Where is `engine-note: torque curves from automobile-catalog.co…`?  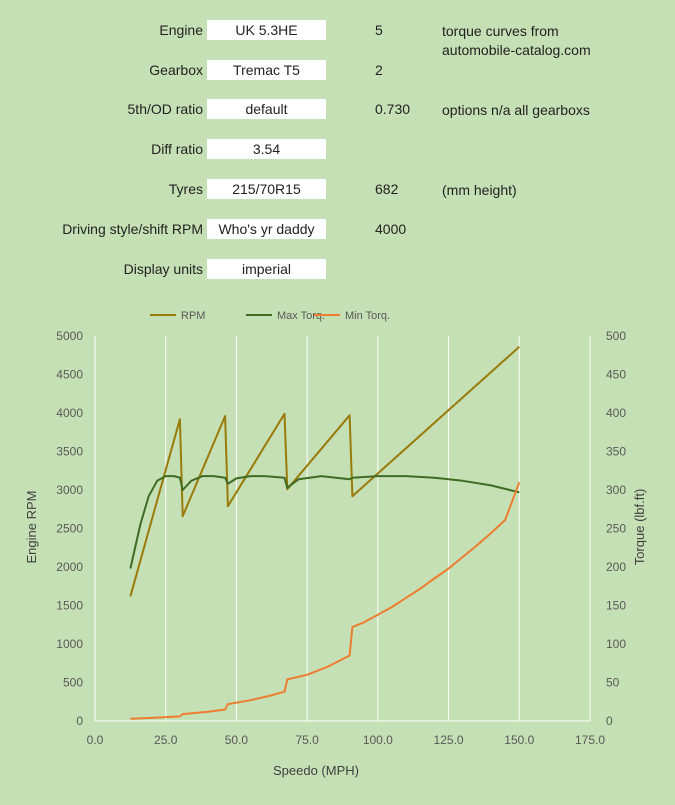
engine-note: torque curves from automobile-catalog.co… is located at coordinates (516, 41).